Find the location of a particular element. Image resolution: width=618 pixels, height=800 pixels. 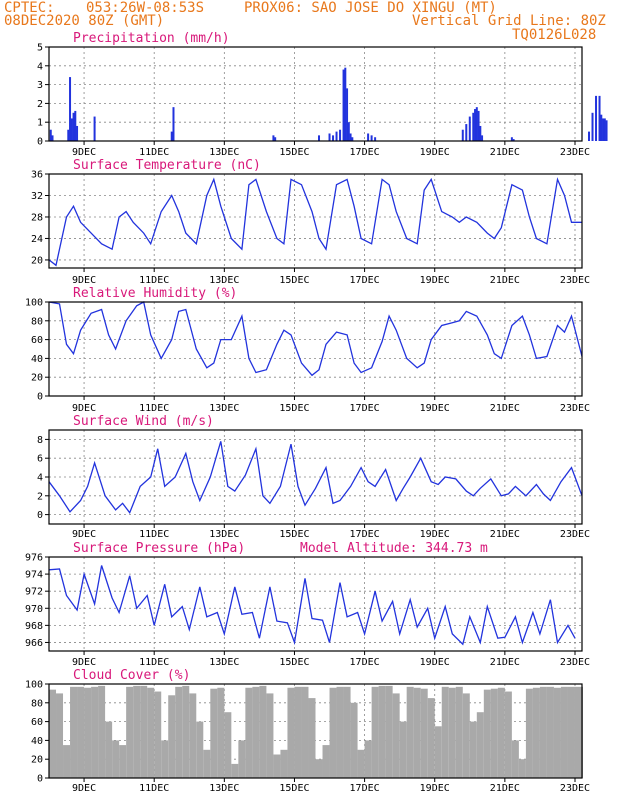

panel-title: Surface Wind (m/s) is located at coordinates (143, 421).